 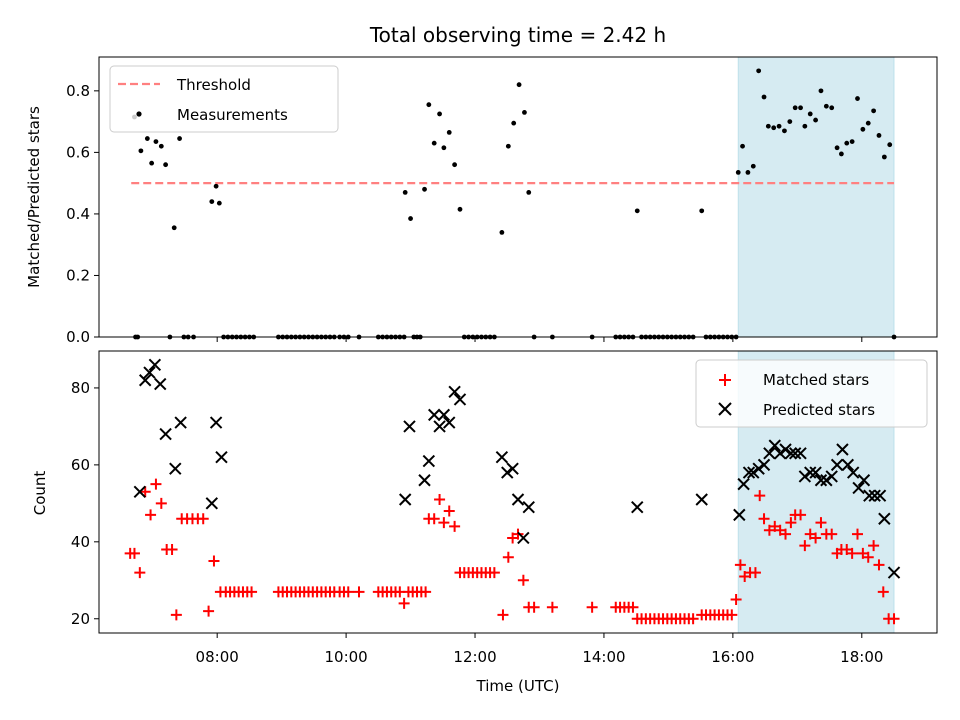 What do you see at coordinates (603, 657) in the screenshot?
I see `x-tick-label: 14:00` at bounding box center [603, 657].